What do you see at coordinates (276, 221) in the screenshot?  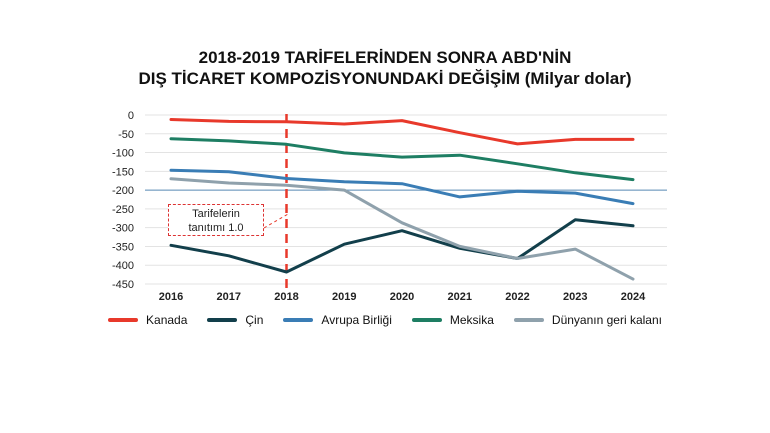 I see `annotation-connector` at bounding box center [276, 221].